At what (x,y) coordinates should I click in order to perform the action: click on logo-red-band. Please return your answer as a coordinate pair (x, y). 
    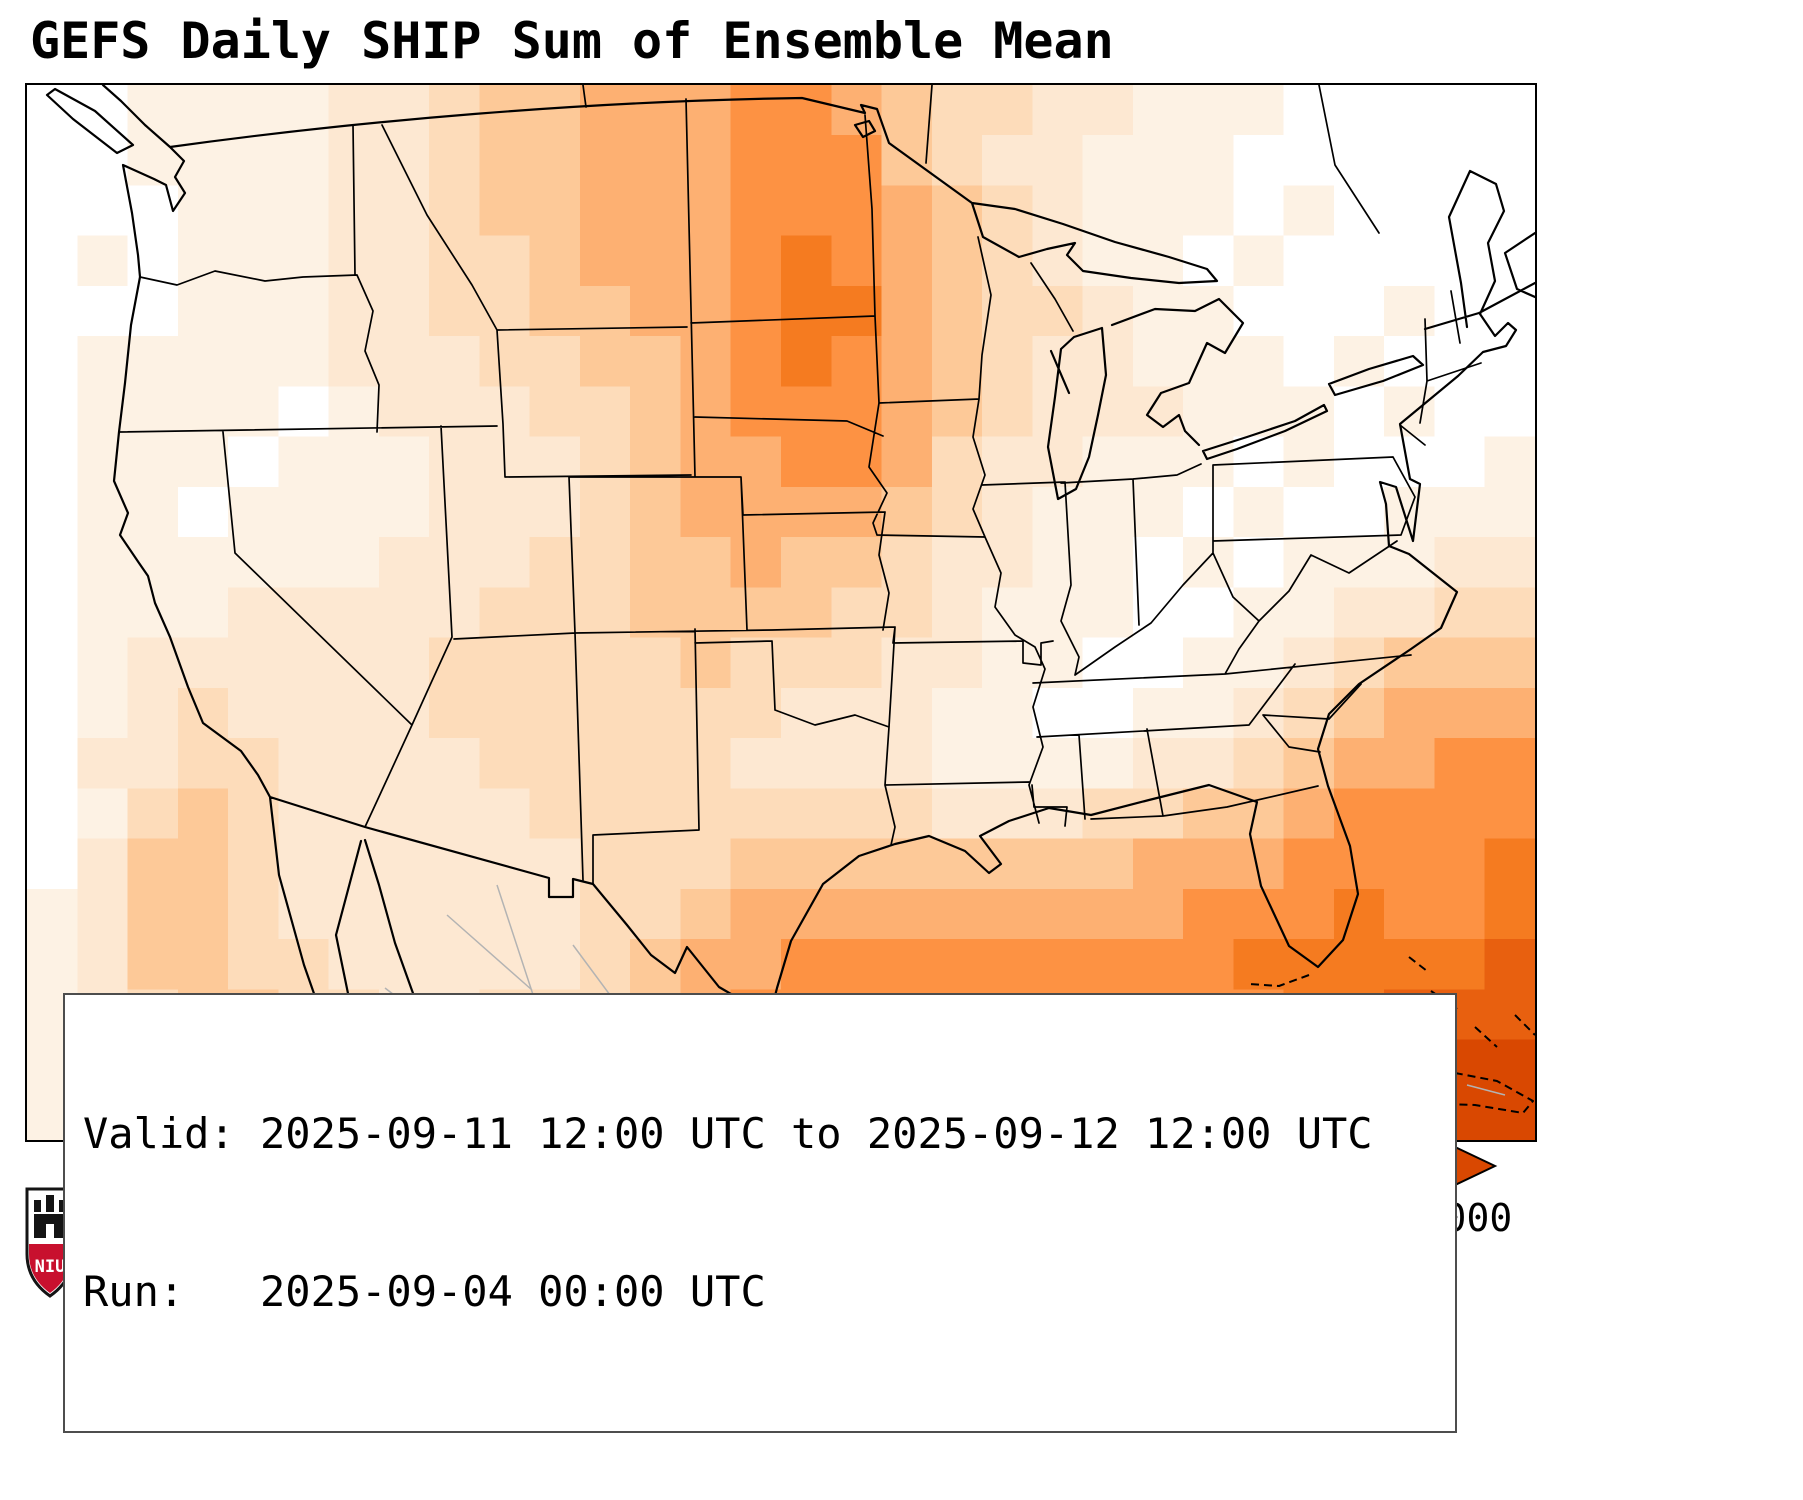
    Looking at the image, I should click on (50, 1268).